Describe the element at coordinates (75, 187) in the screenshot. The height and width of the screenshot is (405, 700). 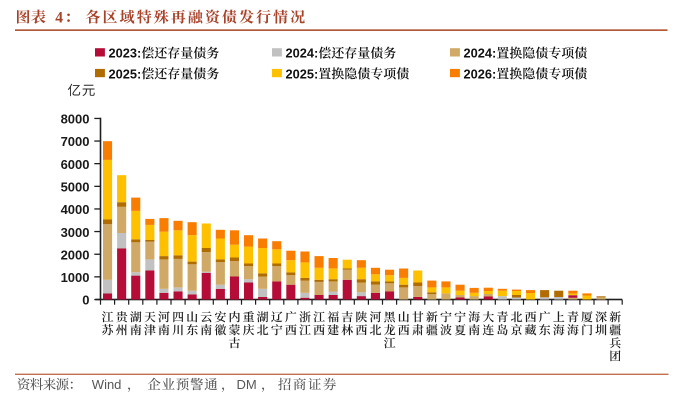
I see `svg-text: 5000` at that location.